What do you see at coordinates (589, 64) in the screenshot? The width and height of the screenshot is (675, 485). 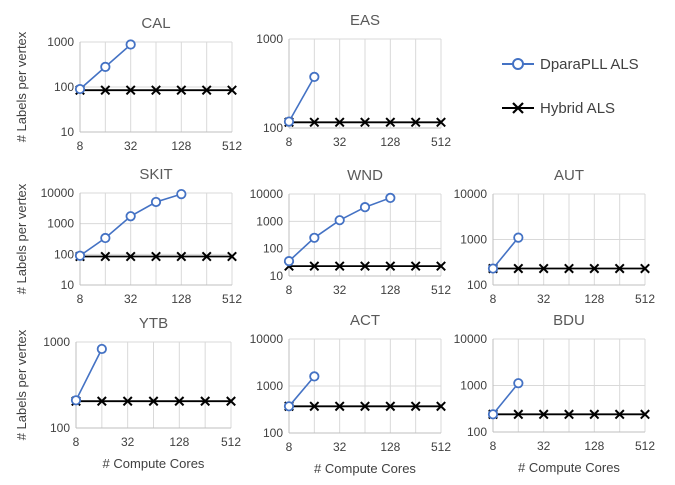 I see `legend-dpara-label: DparaPLL ALS` at bounding box center [589, 64].